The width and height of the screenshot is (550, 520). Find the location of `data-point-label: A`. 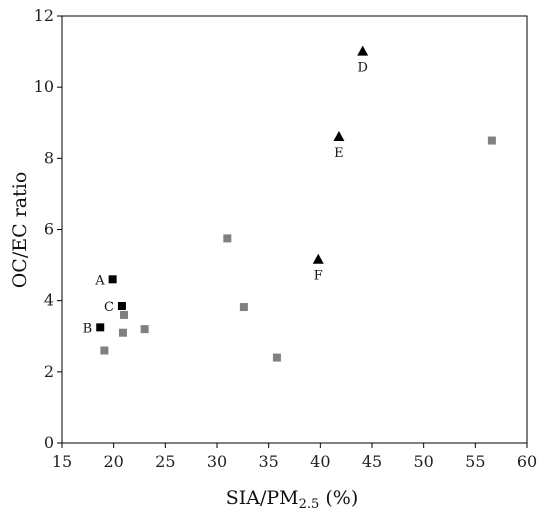

data-point-label: A is located at coordinates (99, 280).